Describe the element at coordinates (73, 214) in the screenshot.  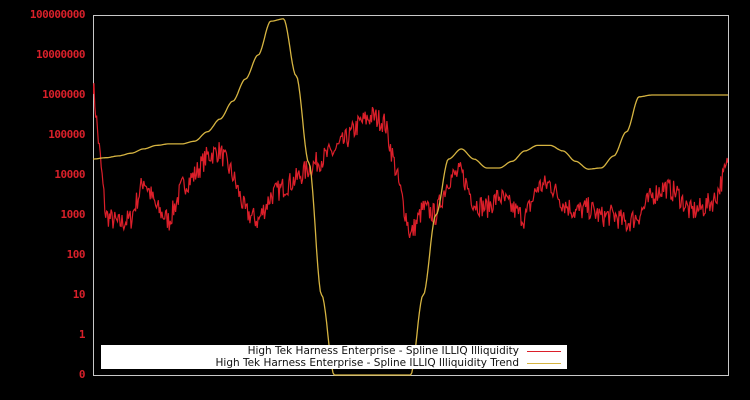
I see `y-tick-label: 1000` at that location.